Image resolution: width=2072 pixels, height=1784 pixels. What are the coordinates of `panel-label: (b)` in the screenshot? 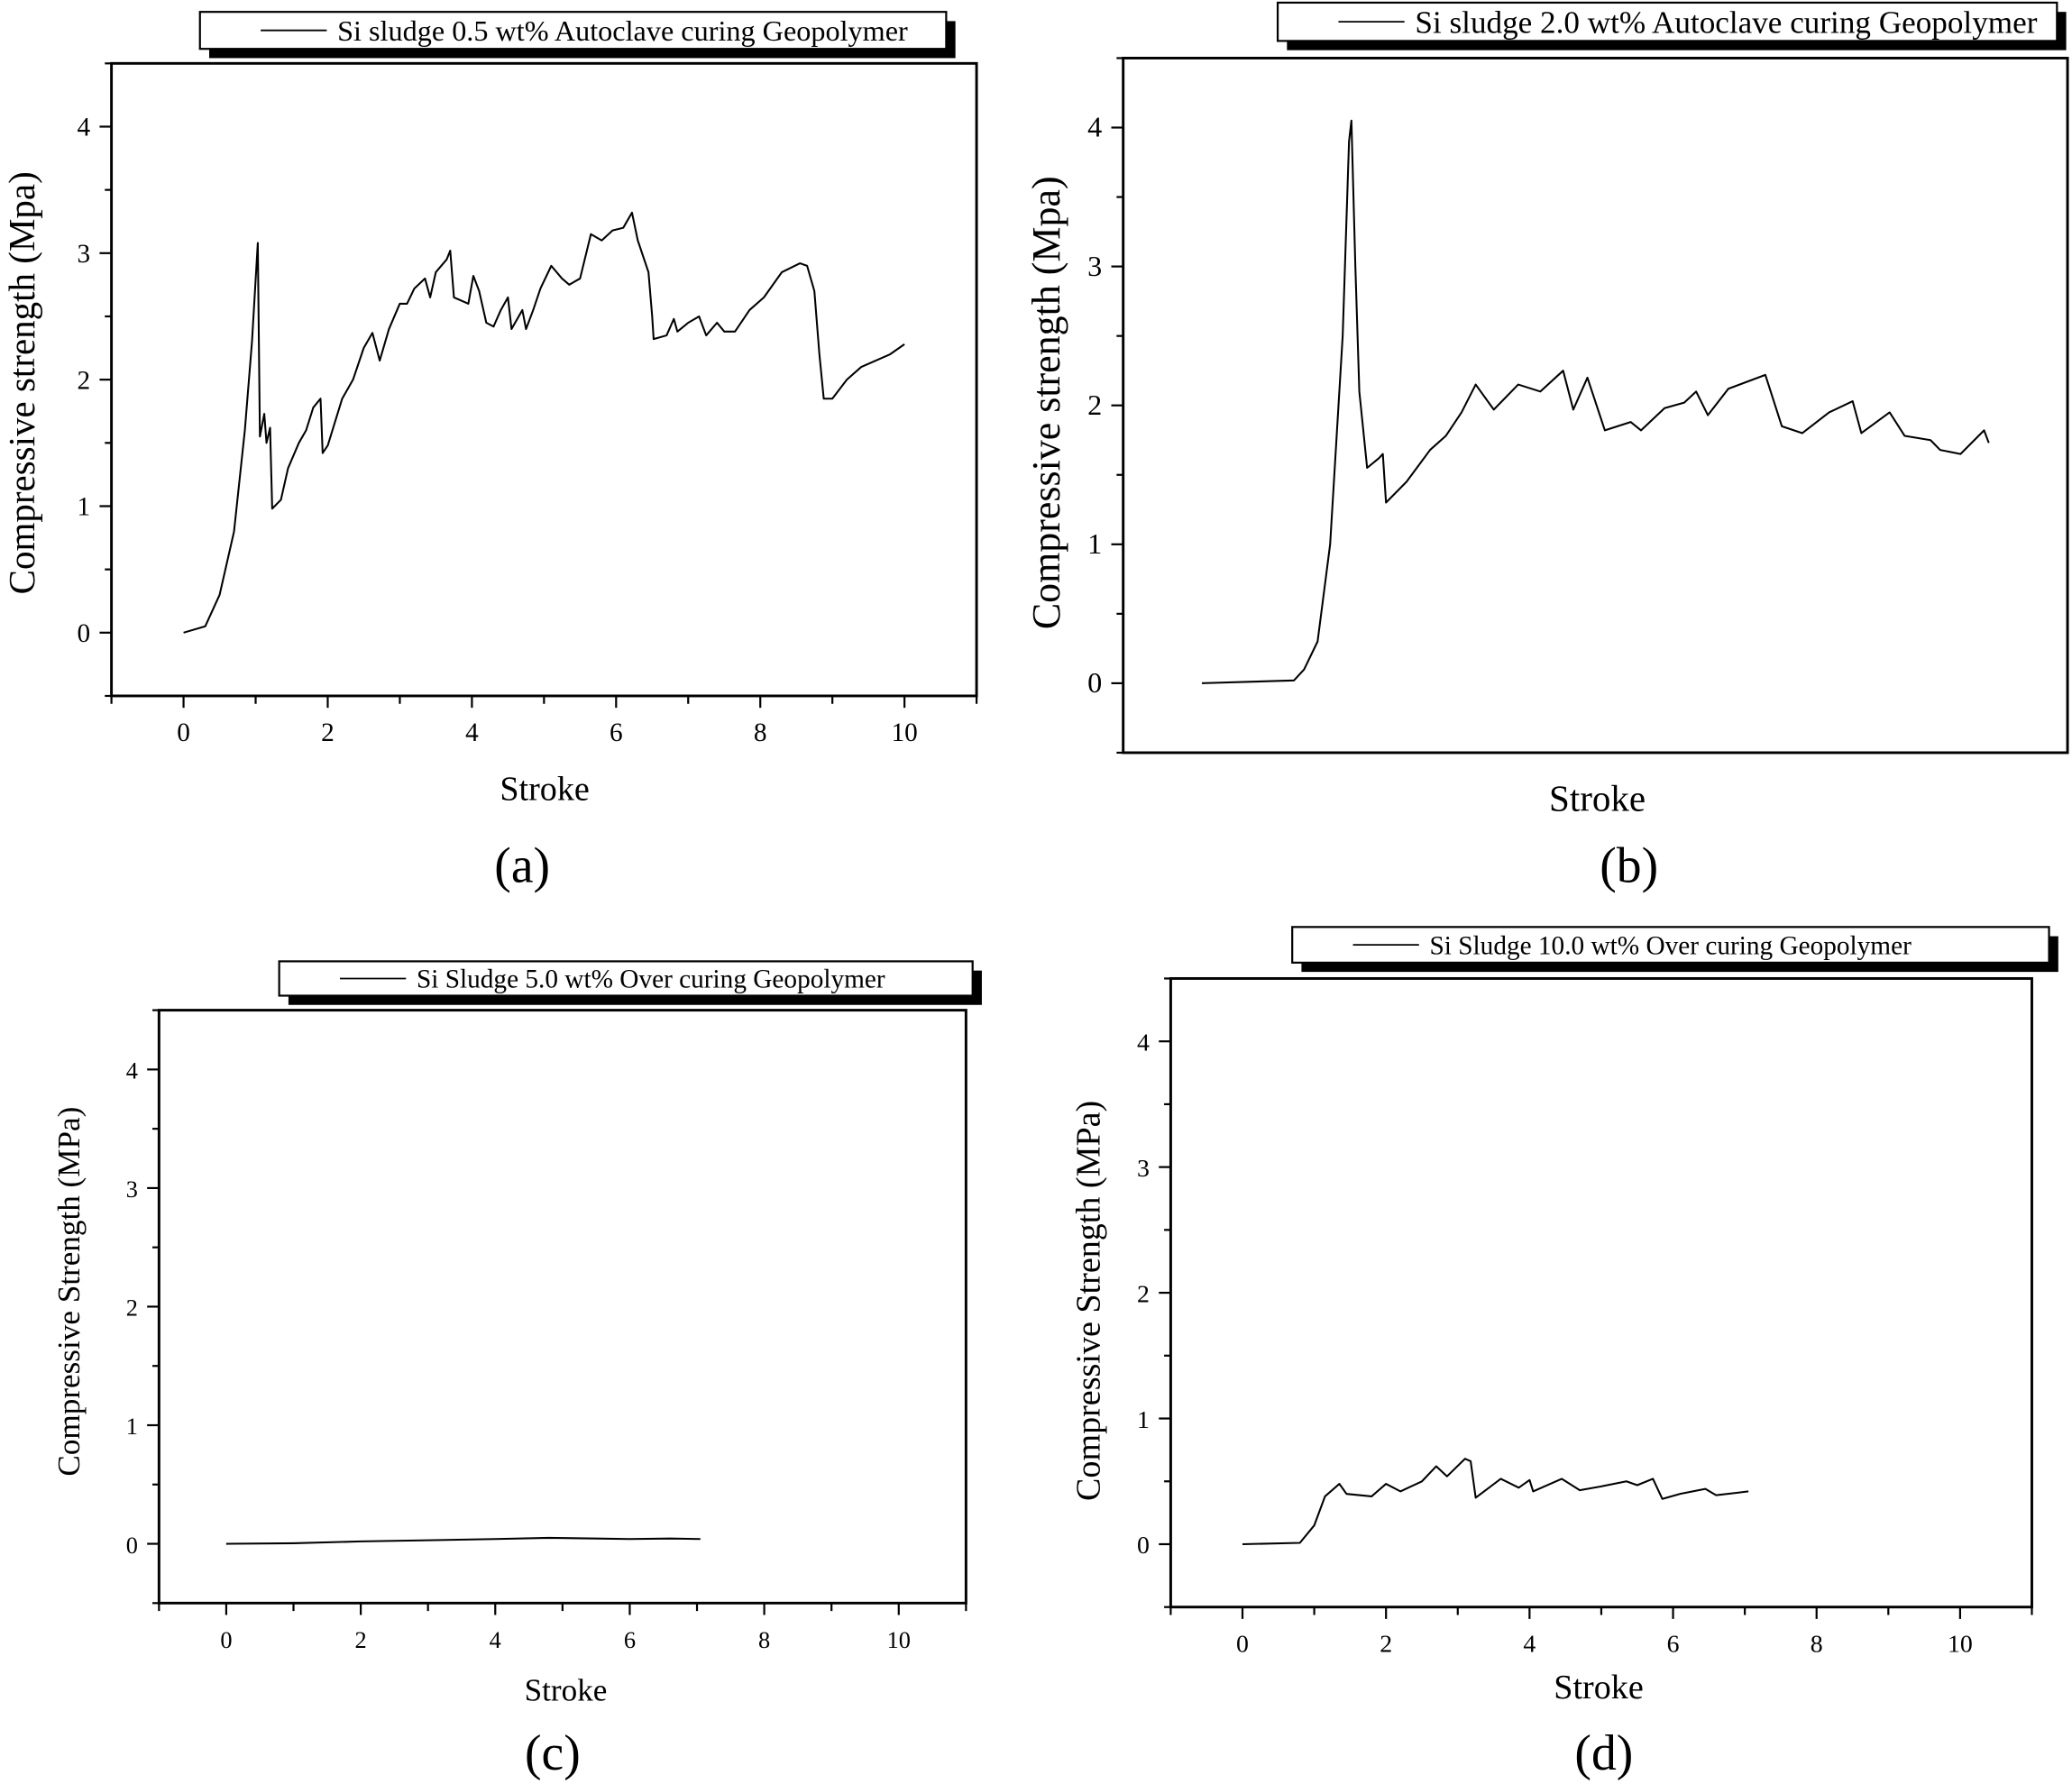 It's located at (1629, 866).